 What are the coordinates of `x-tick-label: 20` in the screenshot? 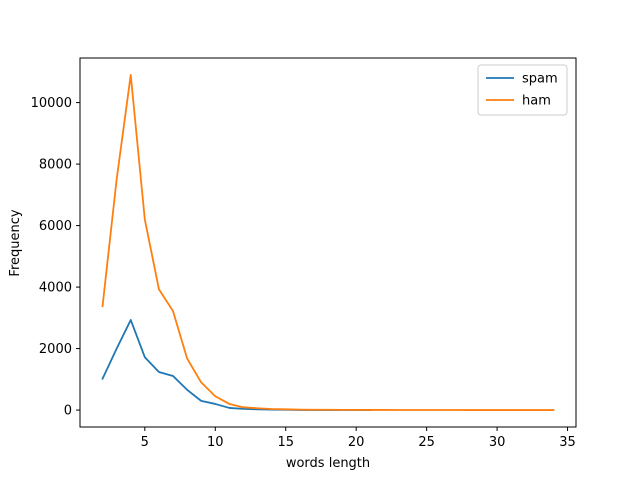 It's located at (356, 442).